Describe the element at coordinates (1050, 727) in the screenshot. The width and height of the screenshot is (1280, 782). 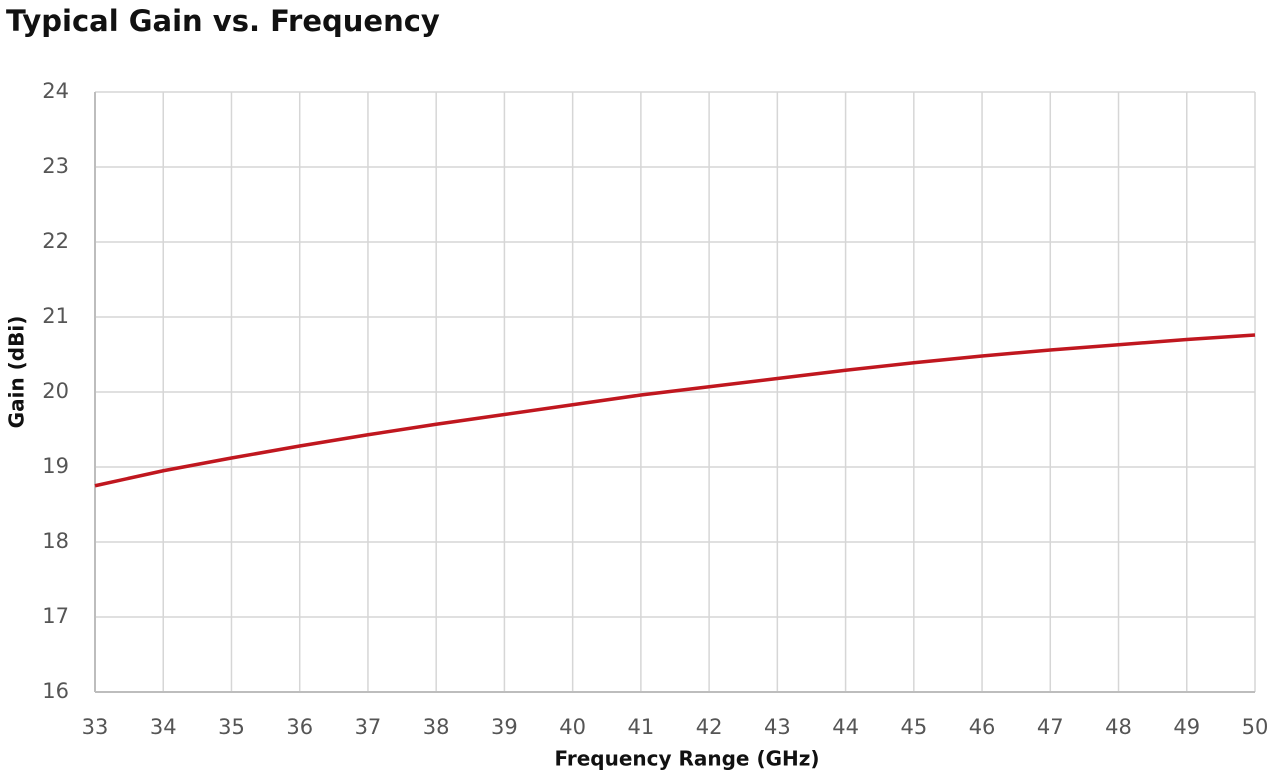
I see `x-tick-label: 47` at that location.